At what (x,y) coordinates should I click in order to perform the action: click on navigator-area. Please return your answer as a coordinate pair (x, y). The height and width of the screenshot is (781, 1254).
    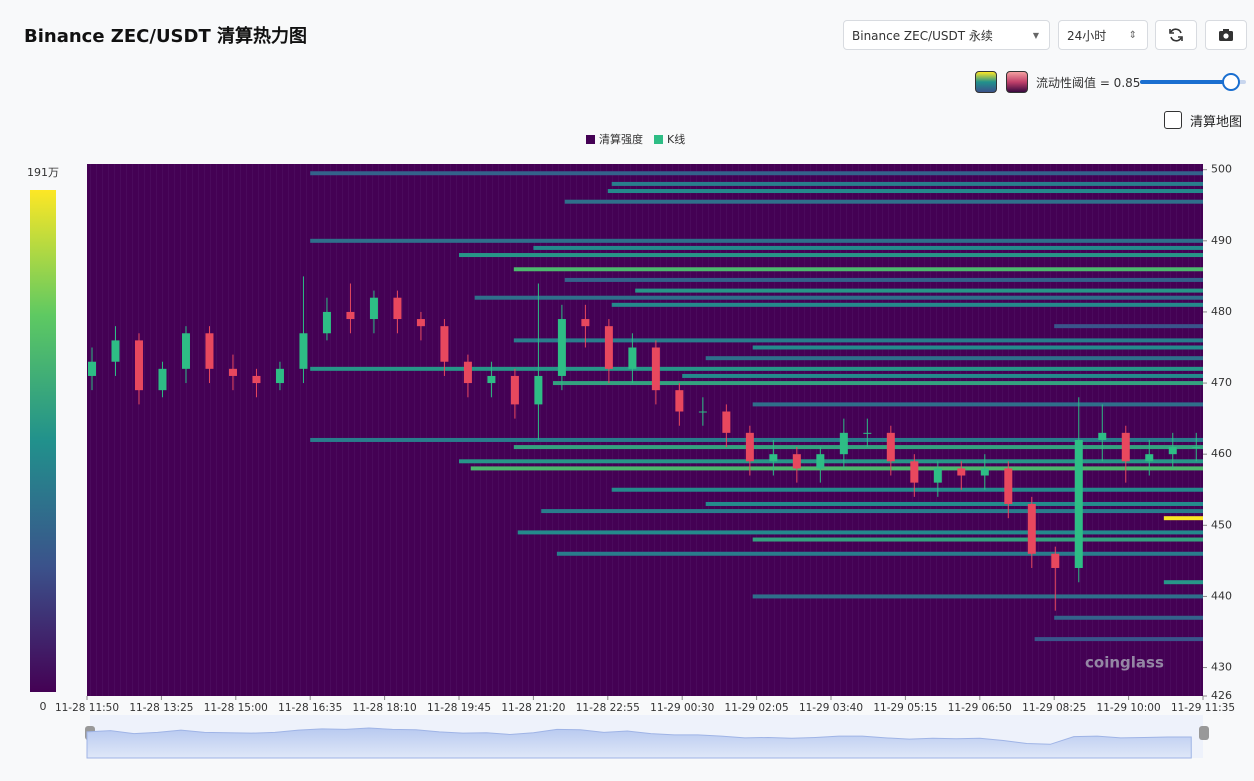
    Looking at the image, I should click on (639, 743).